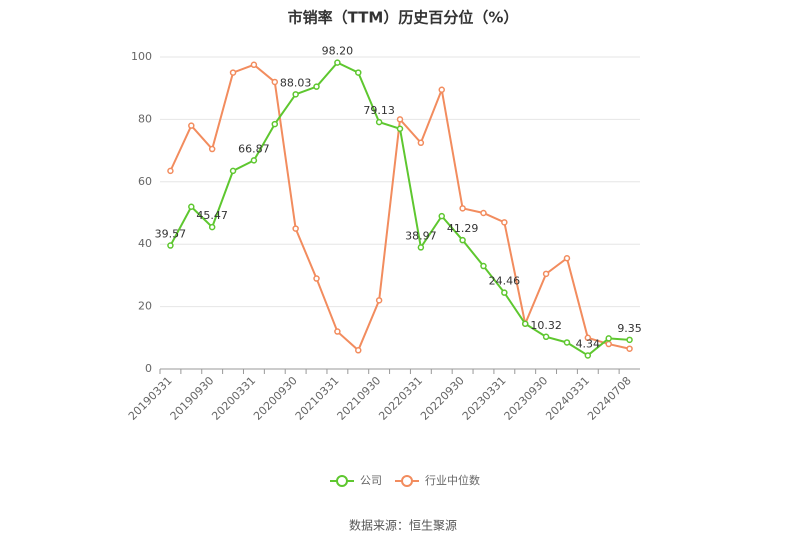 The height and width of the screenshot is (546, 807). I want to click on data-label: 79.13, so click(379, 110).